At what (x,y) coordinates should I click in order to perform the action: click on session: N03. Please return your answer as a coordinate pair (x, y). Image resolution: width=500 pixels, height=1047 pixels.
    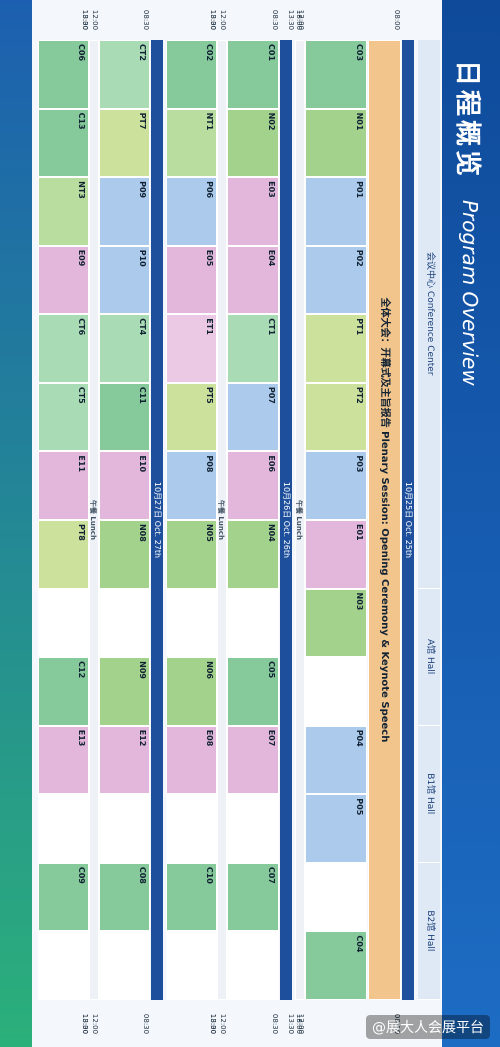
    Looking at the image, I should click on (336, 623).